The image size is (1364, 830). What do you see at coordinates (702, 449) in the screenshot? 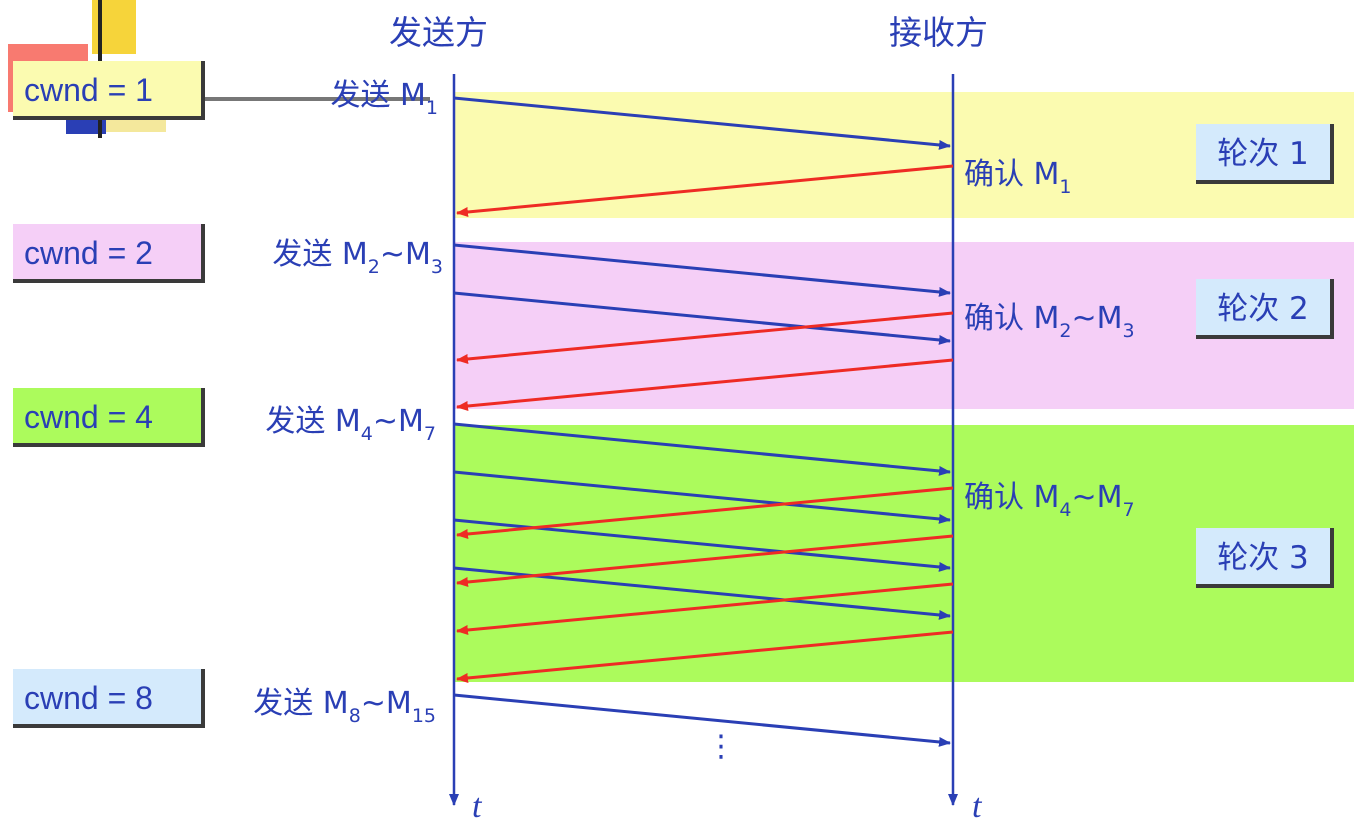
I see `data-segment-arrow-m4` at bounding box center [702, 449].